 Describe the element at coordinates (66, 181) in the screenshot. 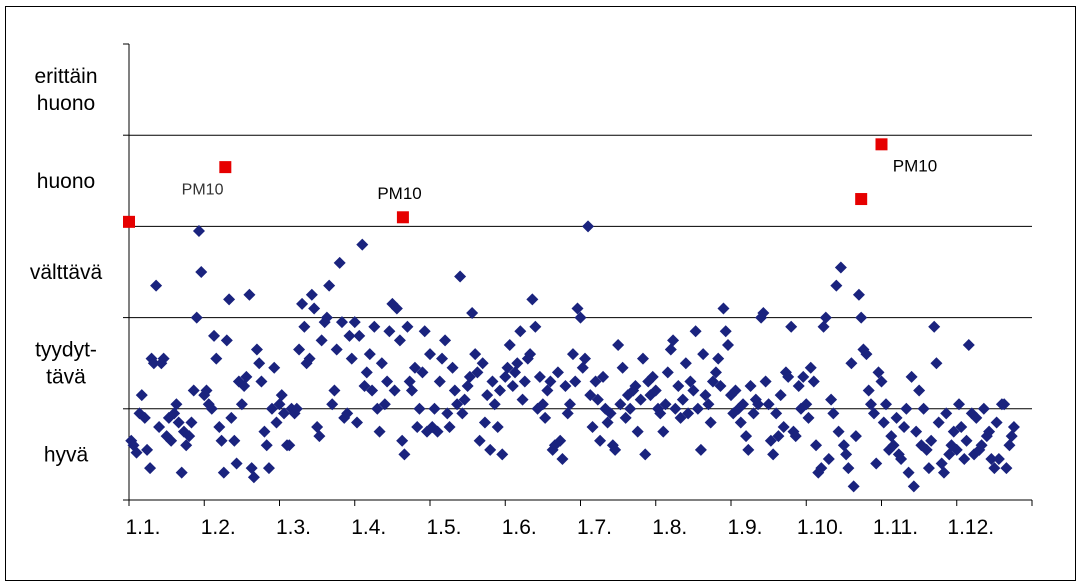

I see `y-category-label: huono` at that location.